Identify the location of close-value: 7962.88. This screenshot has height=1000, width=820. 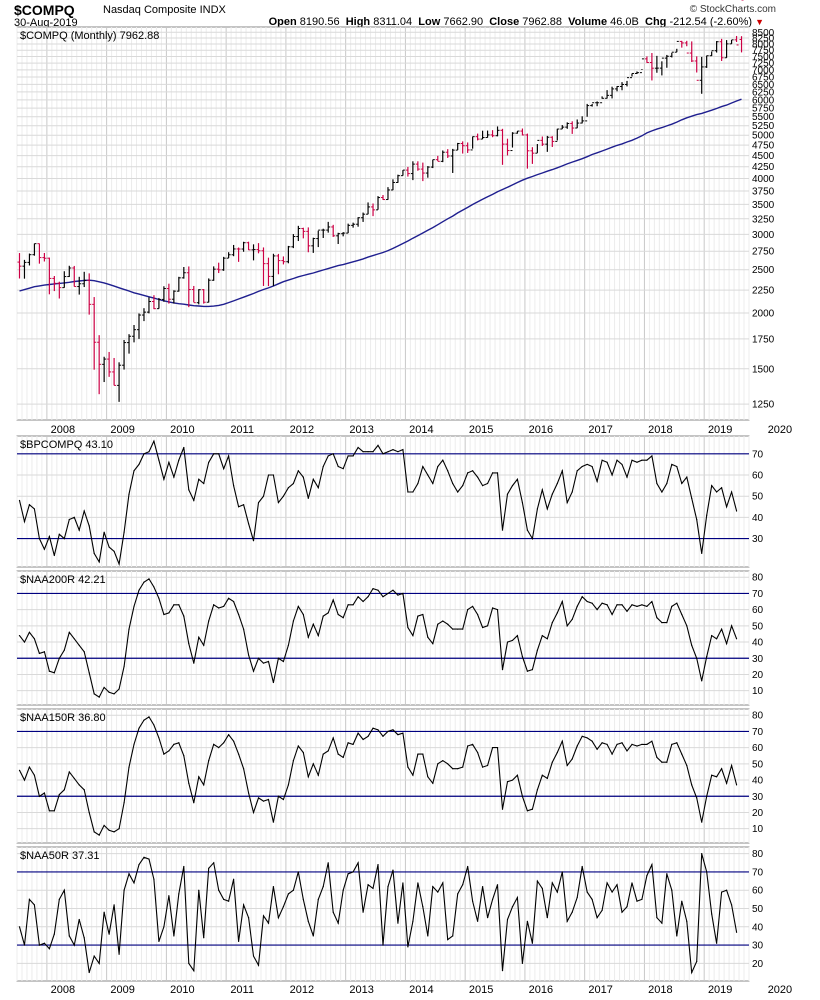
(542, 22).